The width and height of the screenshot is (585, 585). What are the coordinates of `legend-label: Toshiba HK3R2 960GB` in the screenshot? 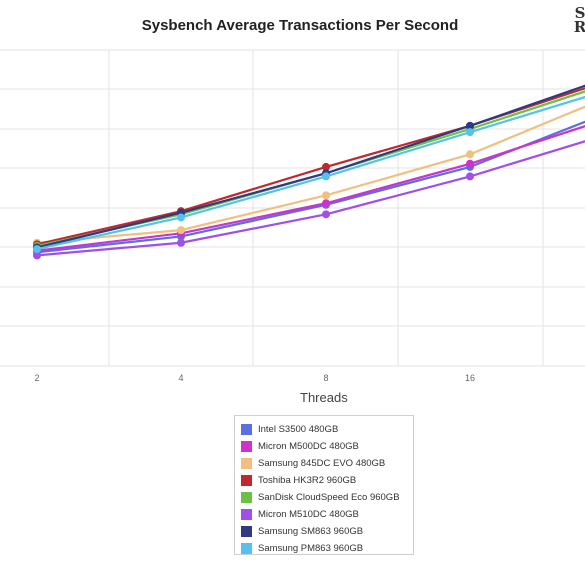 It's located at (307, 480).